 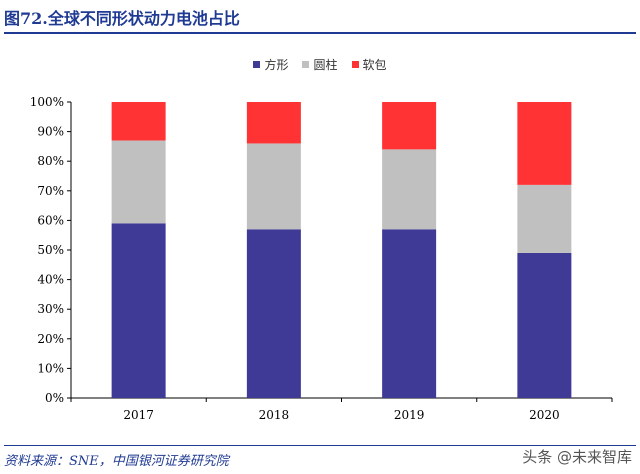 I want to click on x-tick-label: 2017, so click(x=138, y=415).